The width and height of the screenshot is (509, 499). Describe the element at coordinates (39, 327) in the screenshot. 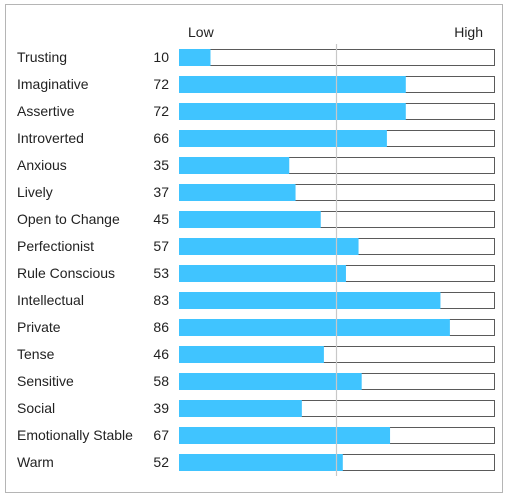

I see `trait-label: Private` at that location.